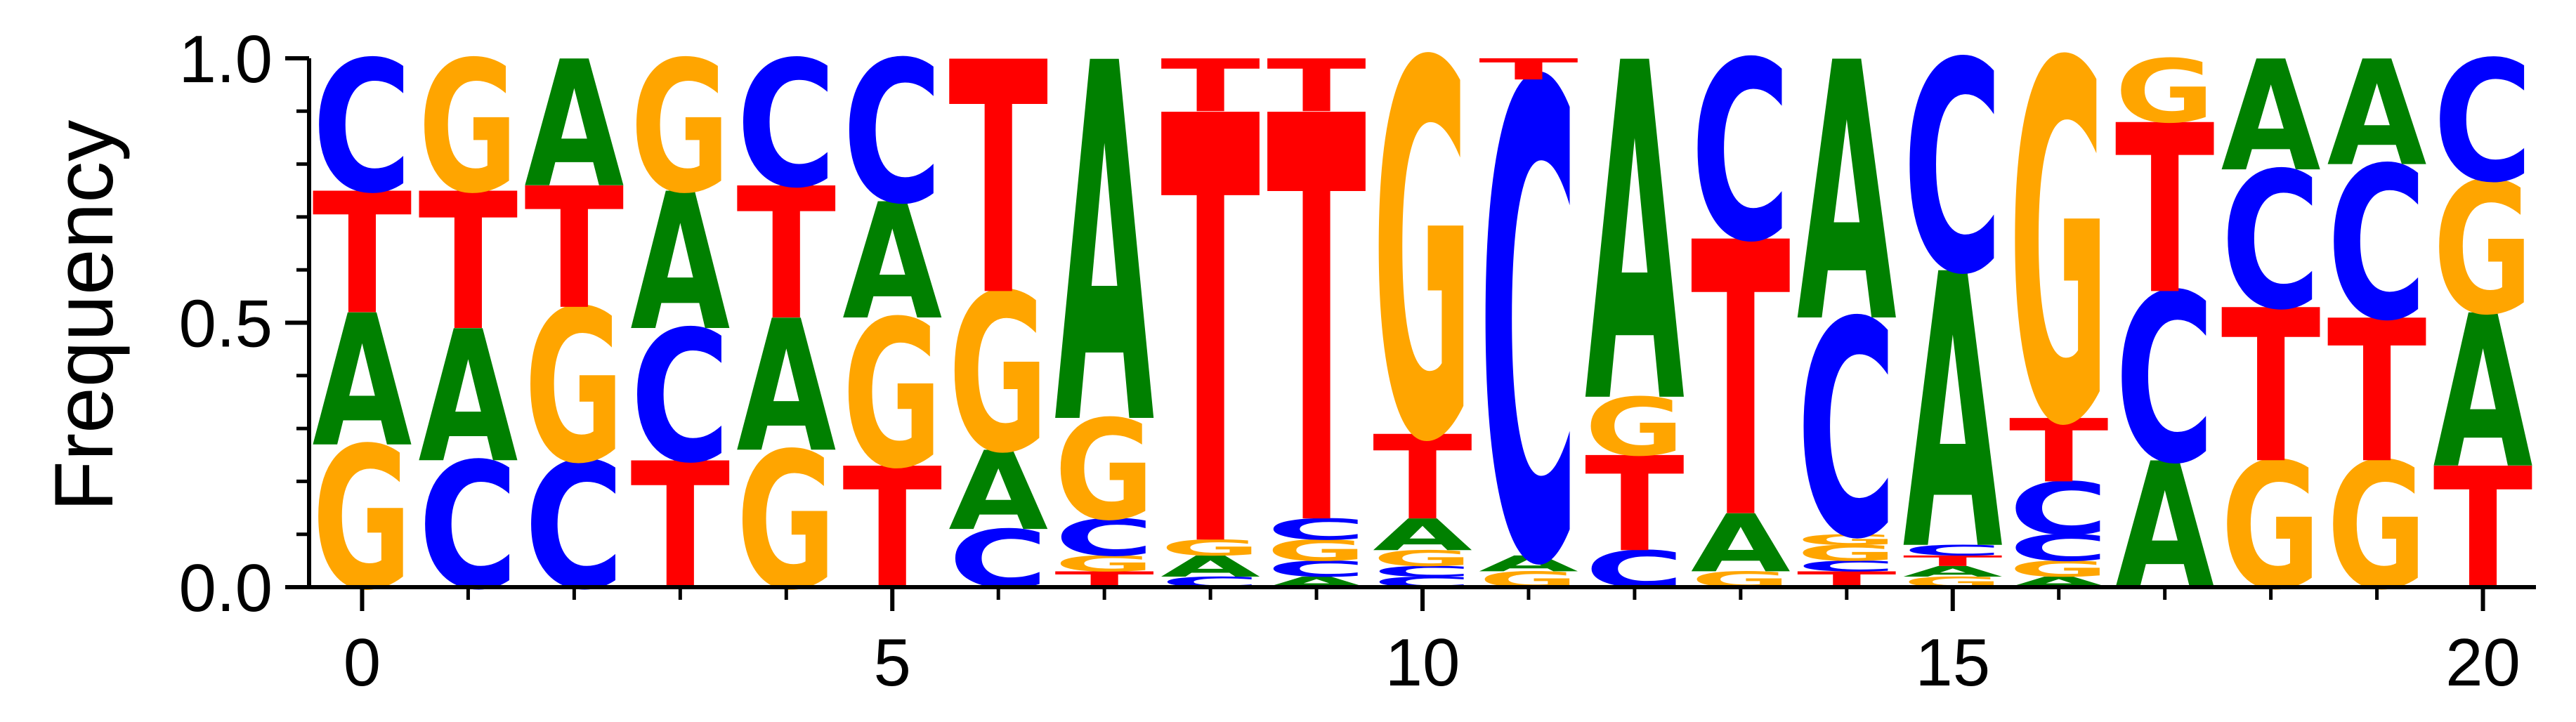 This screenshot has height=722, width=2576. Describe the element at coordinates (362, 662) in the screenshot. I see `x-tick-label: 0` at that location.